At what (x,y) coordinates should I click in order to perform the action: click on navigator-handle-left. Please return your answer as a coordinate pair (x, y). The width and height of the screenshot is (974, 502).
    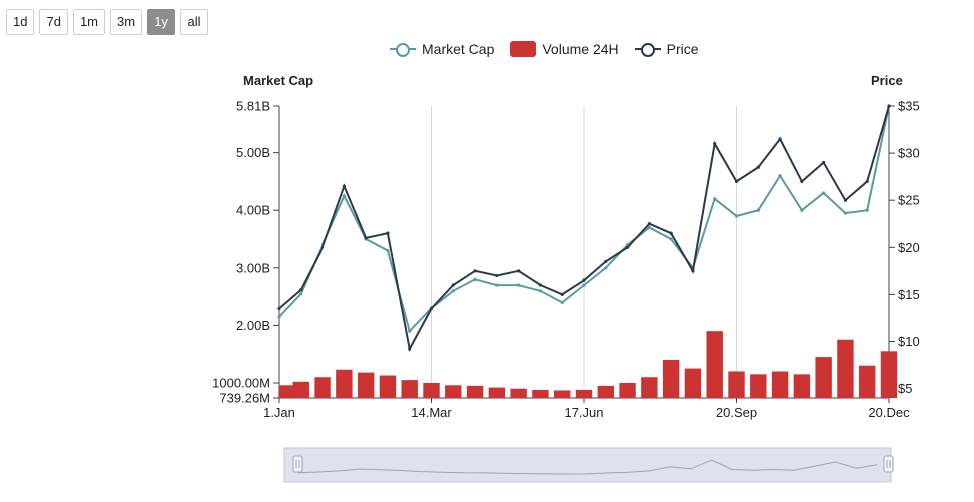
    Looking at the image, I should click on (297, 464).